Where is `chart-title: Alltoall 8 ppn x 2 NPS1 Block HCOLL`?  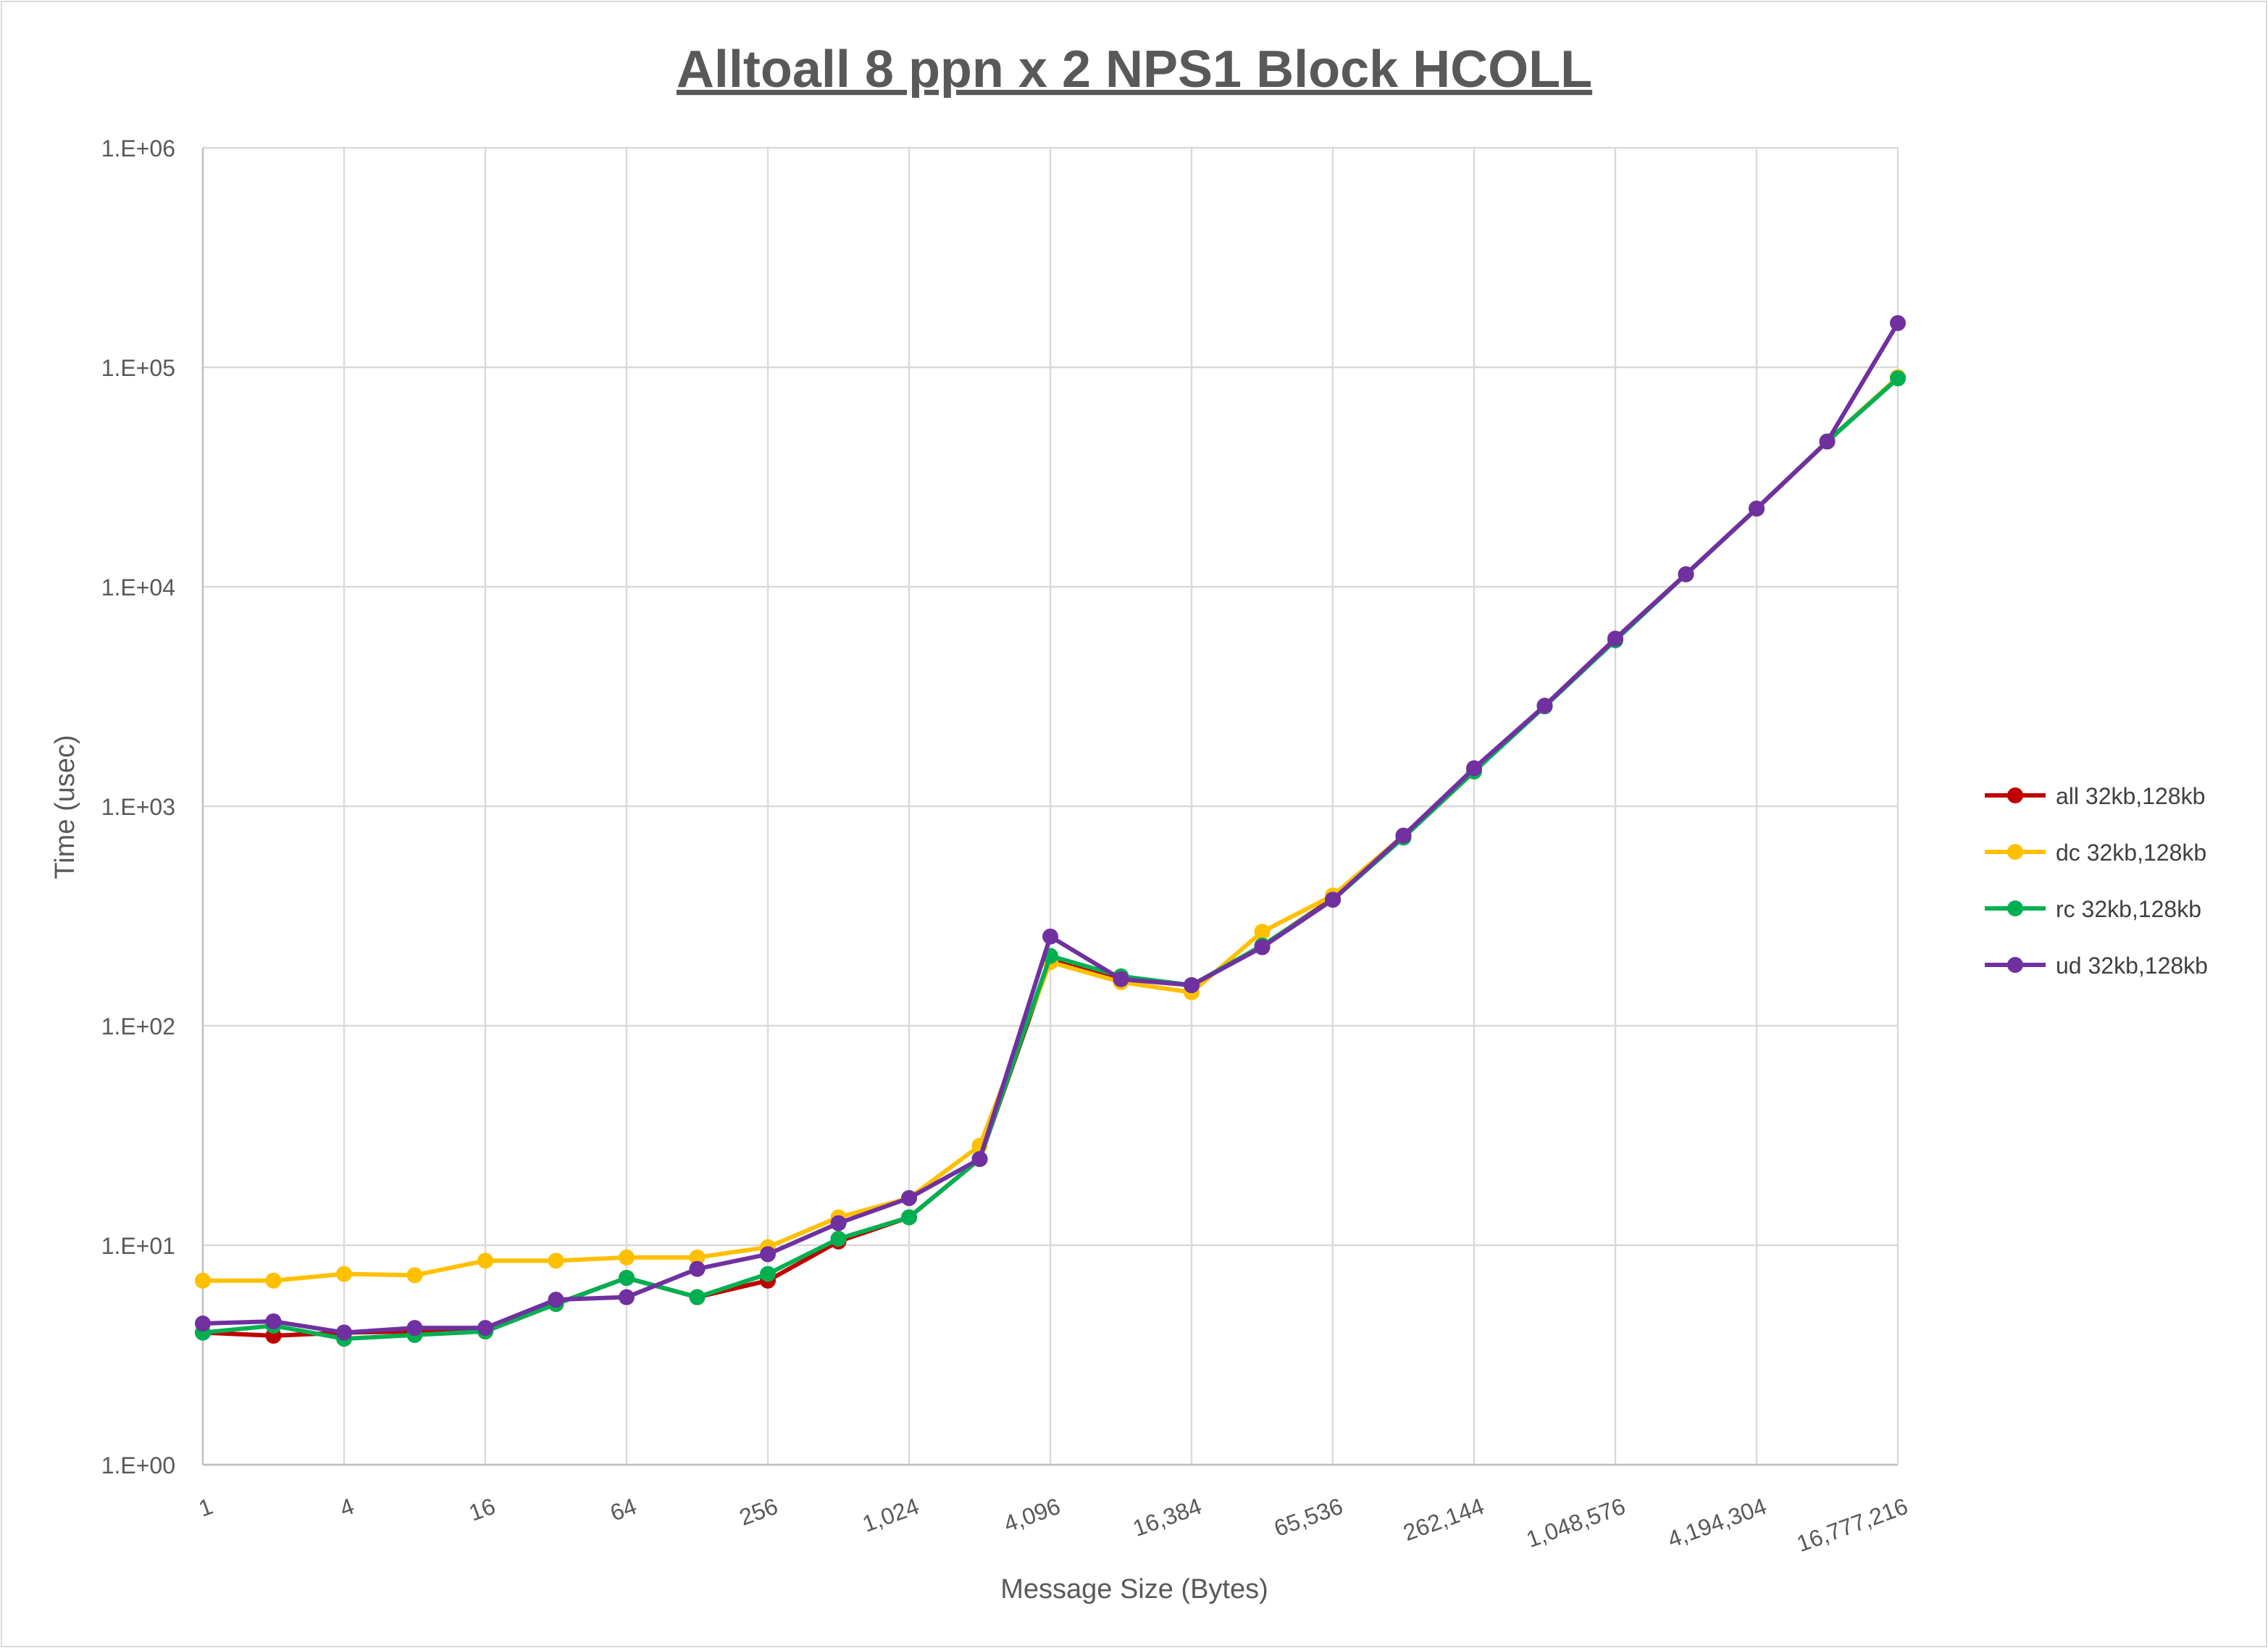
chart-title: Alltoall 8 ppn x 2 NPS1 Block HCOLL is located at coordinates (1134, 70).